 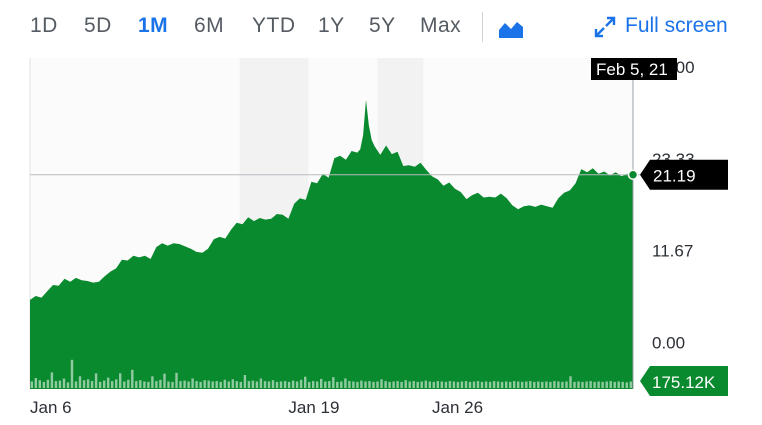 I want to click on toolbar-divider, so click(x=482, y=27).